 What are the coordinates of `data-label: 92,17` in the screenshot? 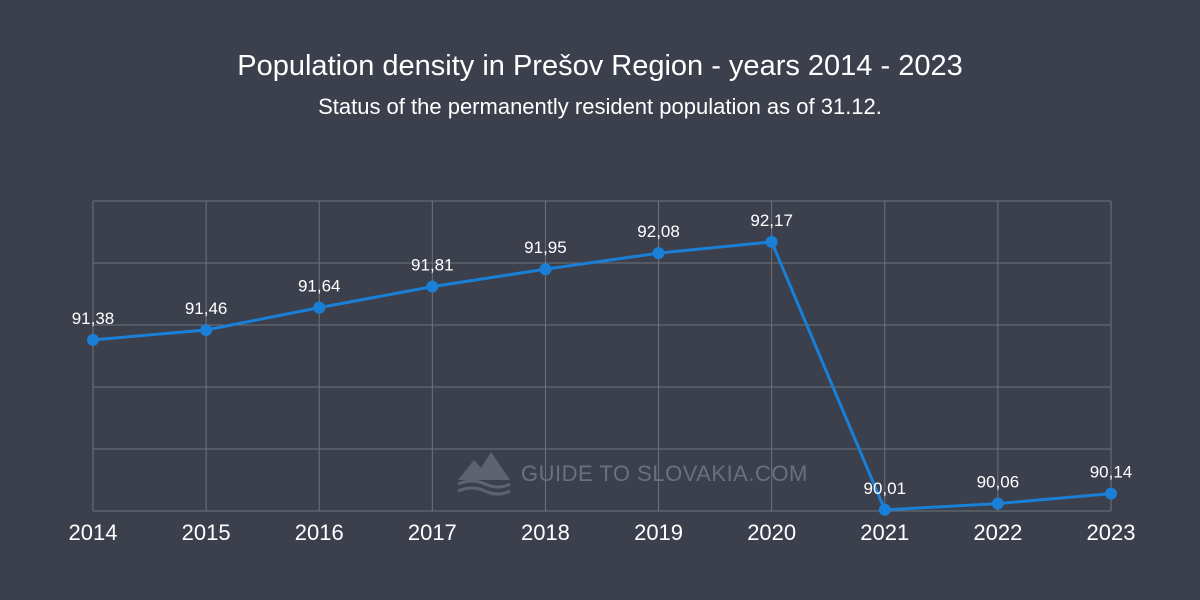 It's located at (771, 220).